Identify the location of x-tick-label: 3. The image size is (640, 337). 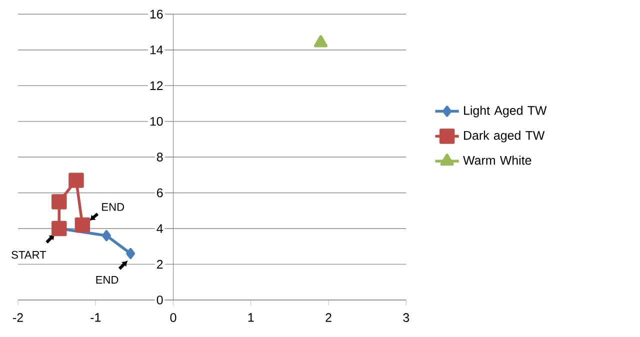
(406, 317).